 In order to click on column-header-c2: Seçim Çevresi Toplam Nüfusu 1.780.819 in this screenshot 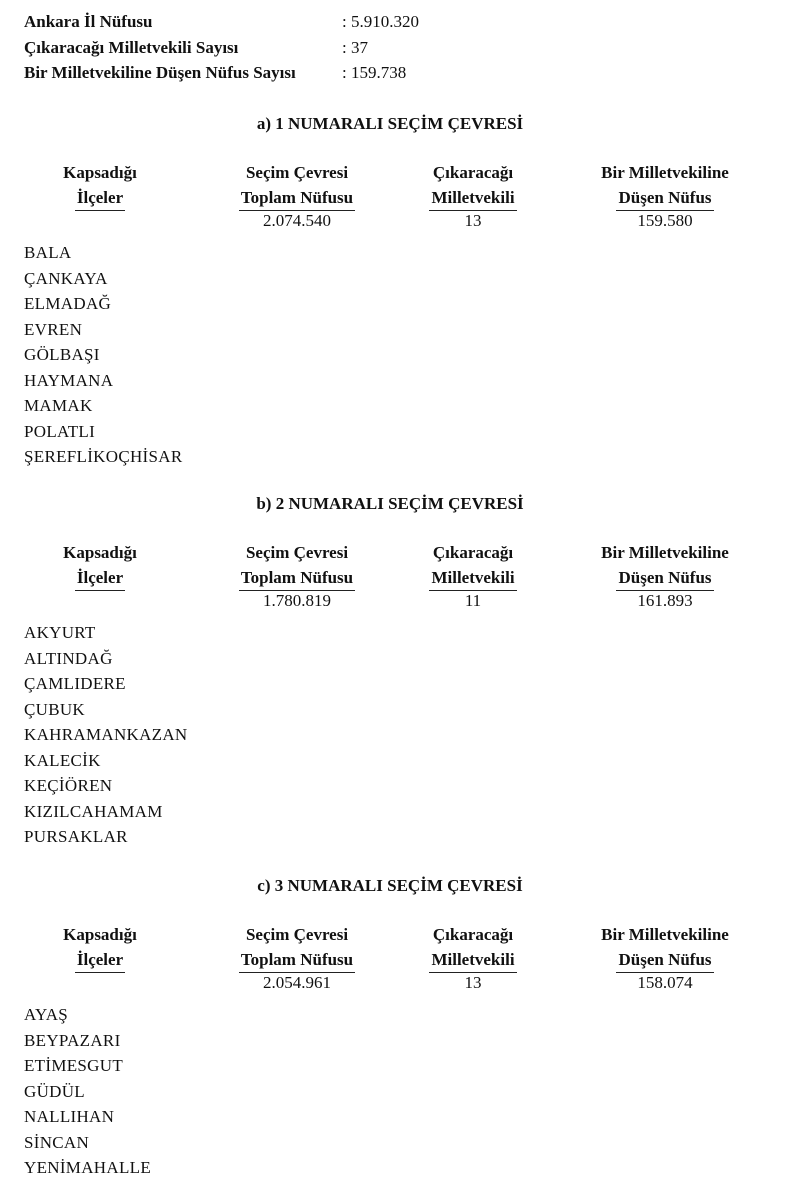, I will do `click(297, 575)`.